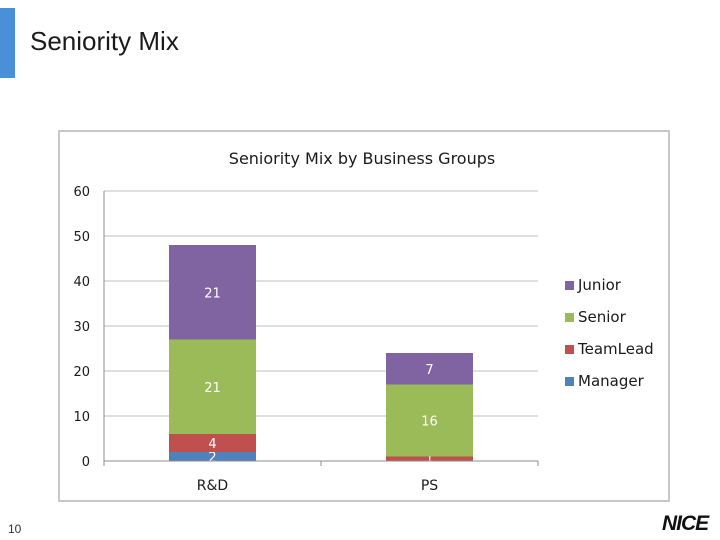  I want to click on data-label: 4, so click(212, 444).